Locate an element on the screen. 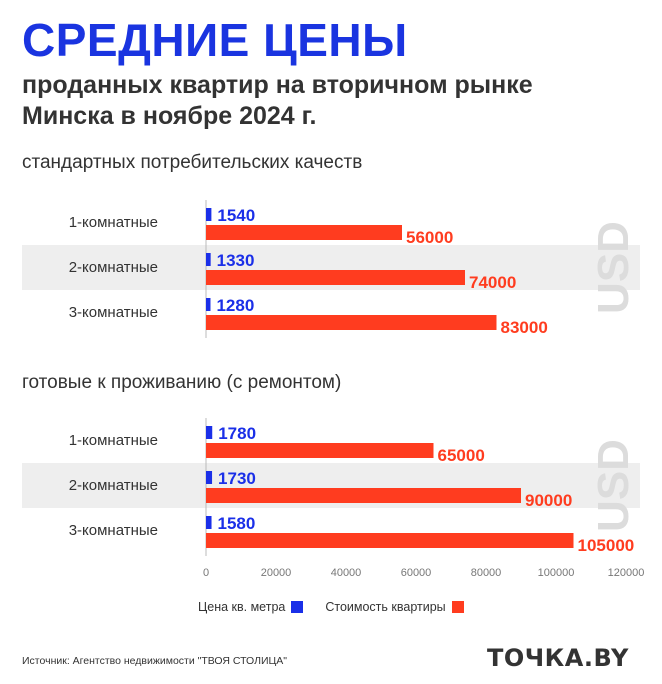 This screenshot has height=684, width=662. legend: Цена кв. метра Стоимость квартиры is located at coordinates (342, 607).